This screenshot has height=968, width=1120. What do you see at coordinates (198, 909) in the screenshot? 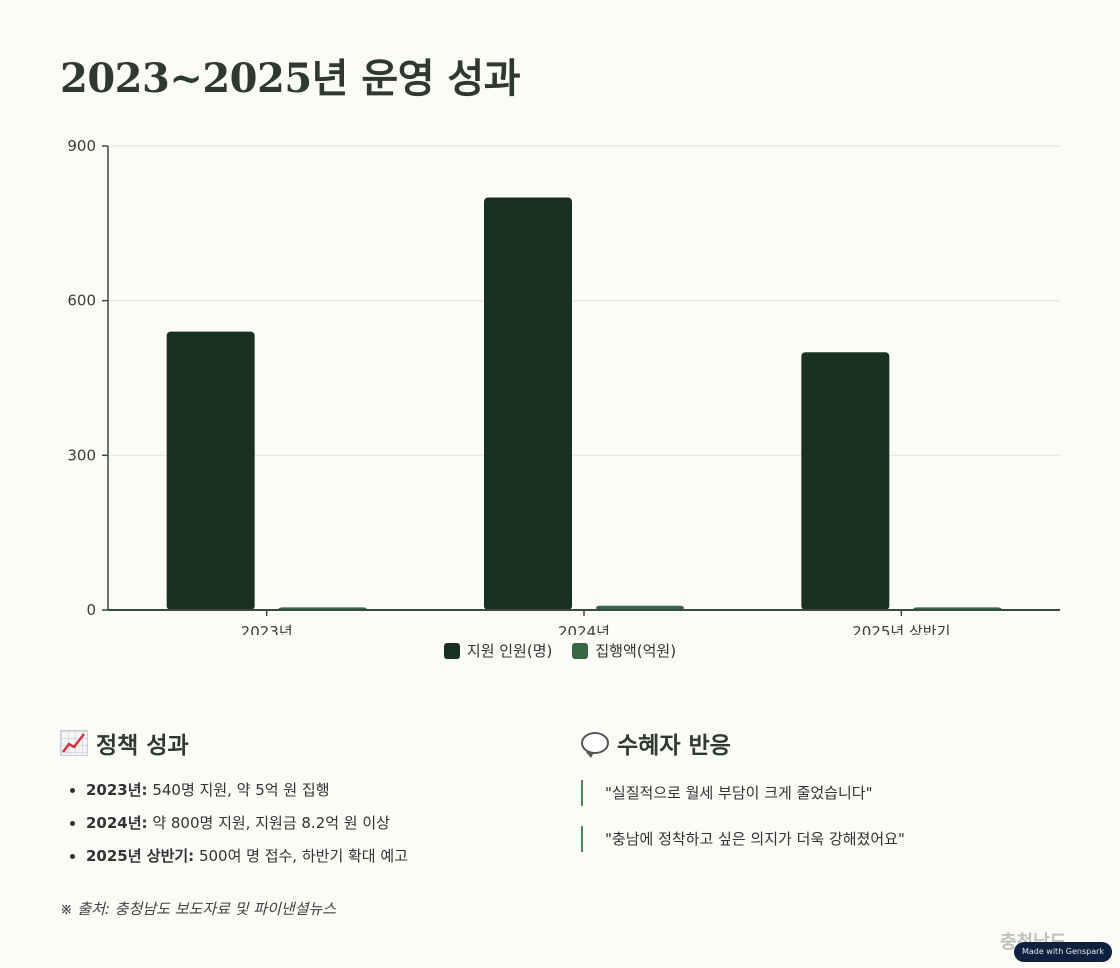
I see `source-note: ※ 출처: 충청남도 보도자료 및 파이낸셜뉴스` at bounding box center [198, 909].